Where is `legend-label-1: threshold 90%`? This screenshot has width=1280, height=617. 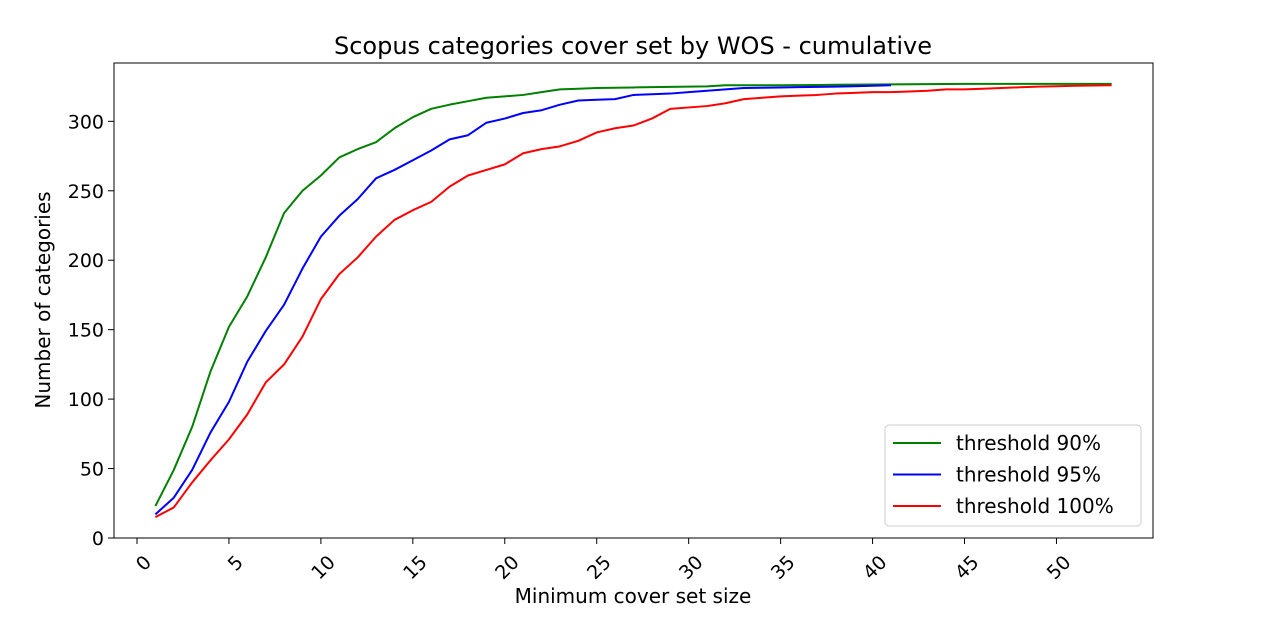
legend-label-1: threshold 90% is located at coordinates (1028, 443).